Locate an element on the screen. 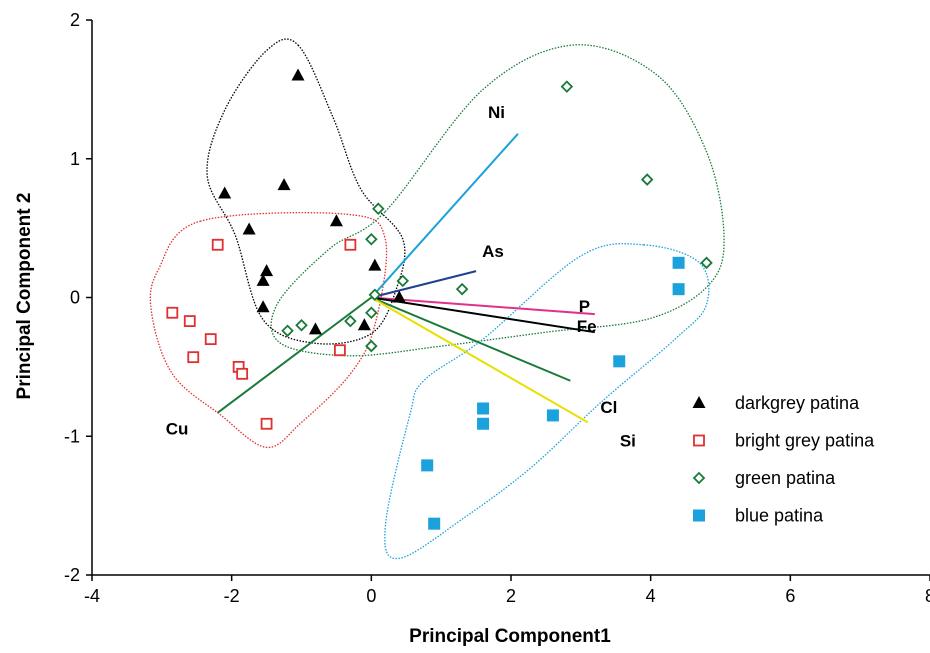 Image resolution: width=930 pixels, height=653 pixels. x-tick-label: 4 is located at coordinates (651, 596).